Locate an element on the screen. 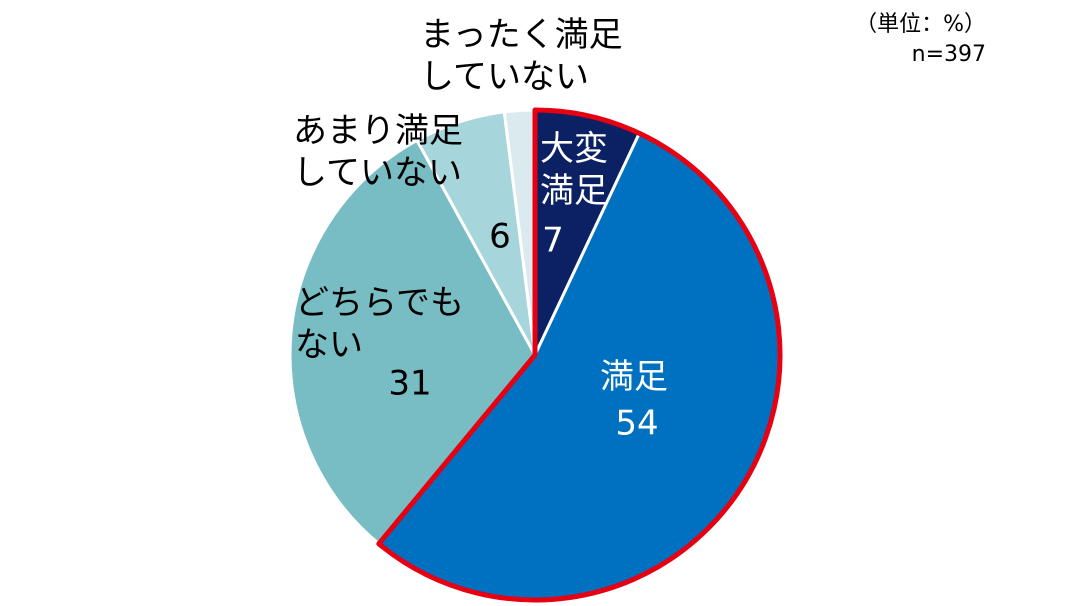  value-label: 31 is located at coordinates (409, 384).